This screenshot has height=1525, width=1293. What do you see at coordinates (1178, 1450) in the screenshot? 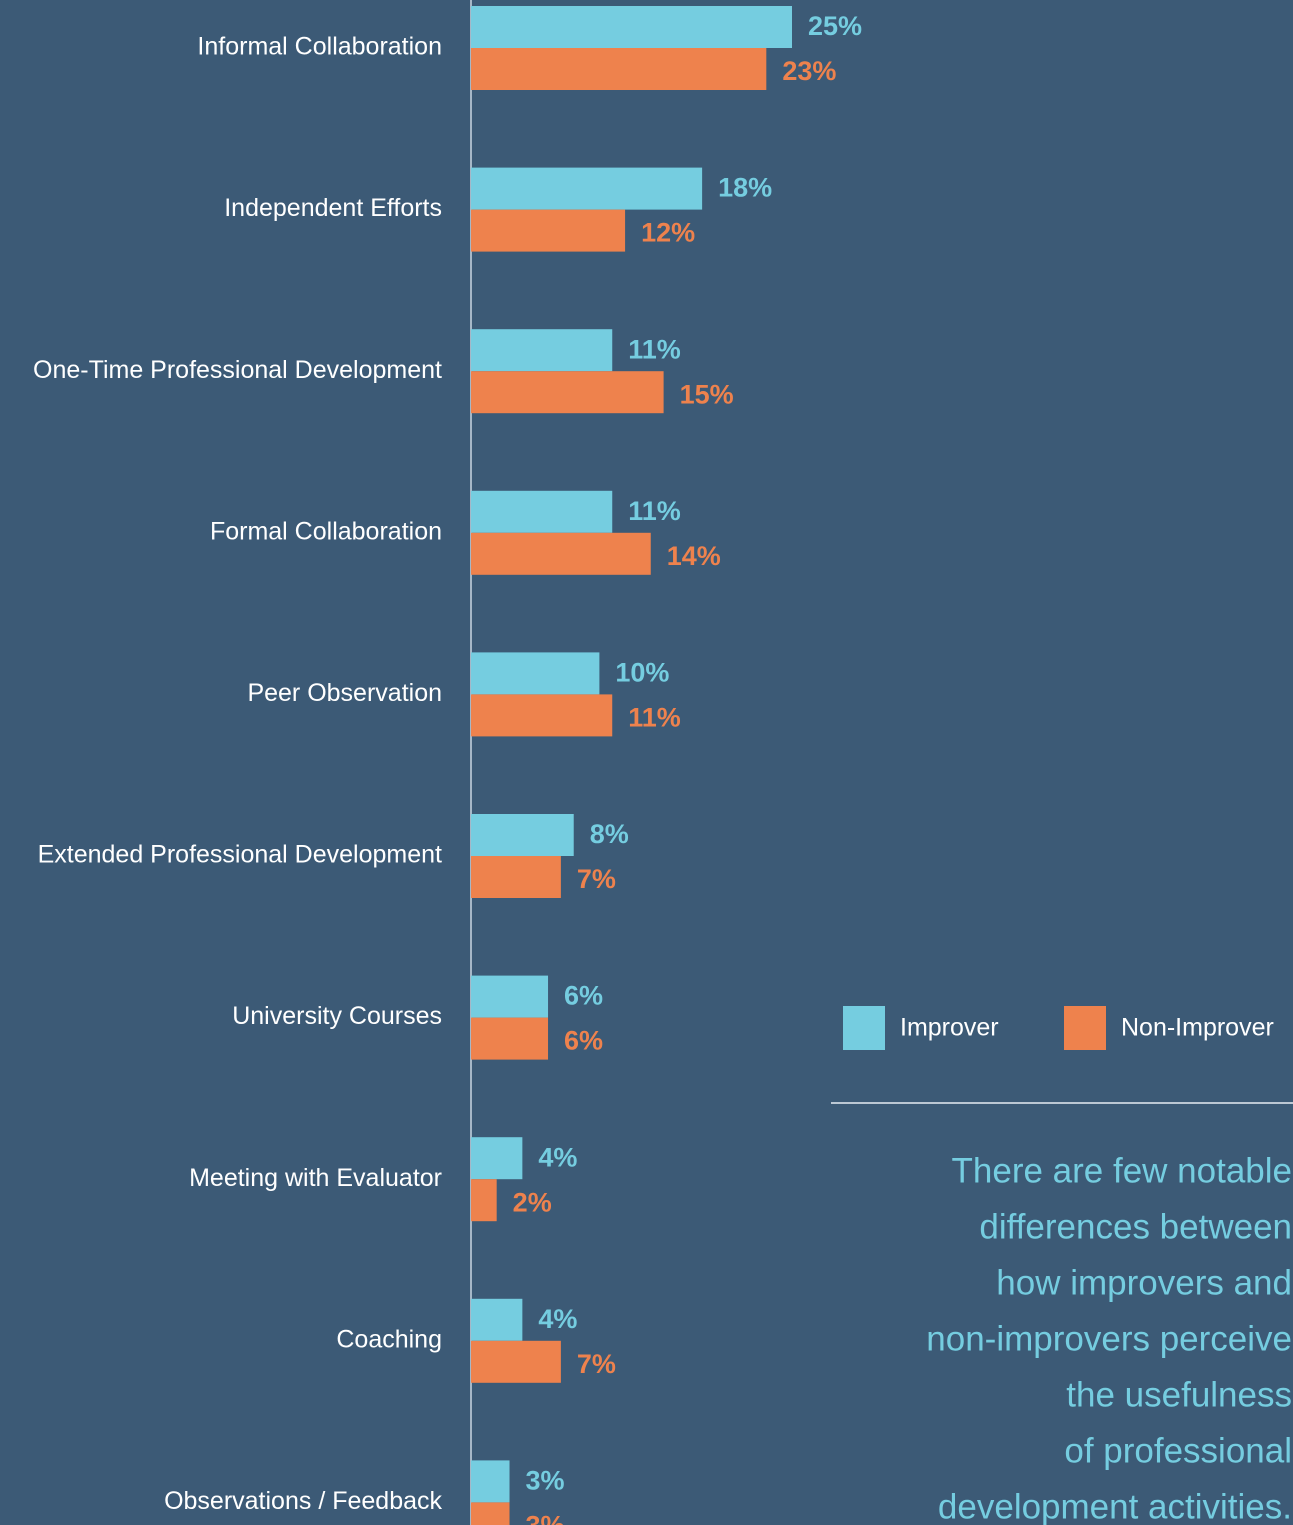
I see `annotation-line: of professional` at bounding box center [1178, 1450].